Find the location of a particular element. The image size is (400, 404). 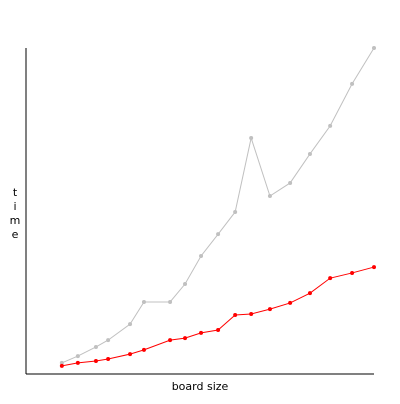

x-axis-label: board size is located at coordinates (200, 386).